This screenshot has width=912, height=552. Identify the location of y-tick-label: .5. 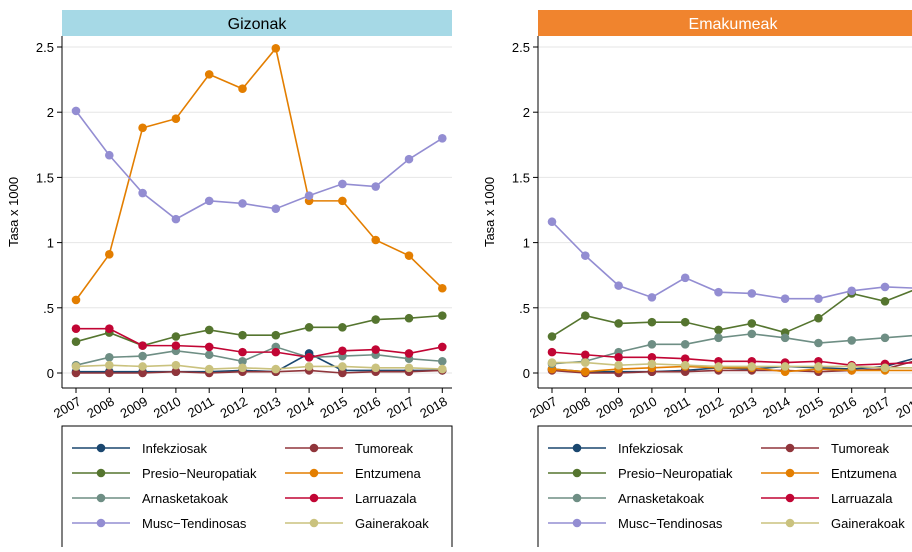
(48, 308).